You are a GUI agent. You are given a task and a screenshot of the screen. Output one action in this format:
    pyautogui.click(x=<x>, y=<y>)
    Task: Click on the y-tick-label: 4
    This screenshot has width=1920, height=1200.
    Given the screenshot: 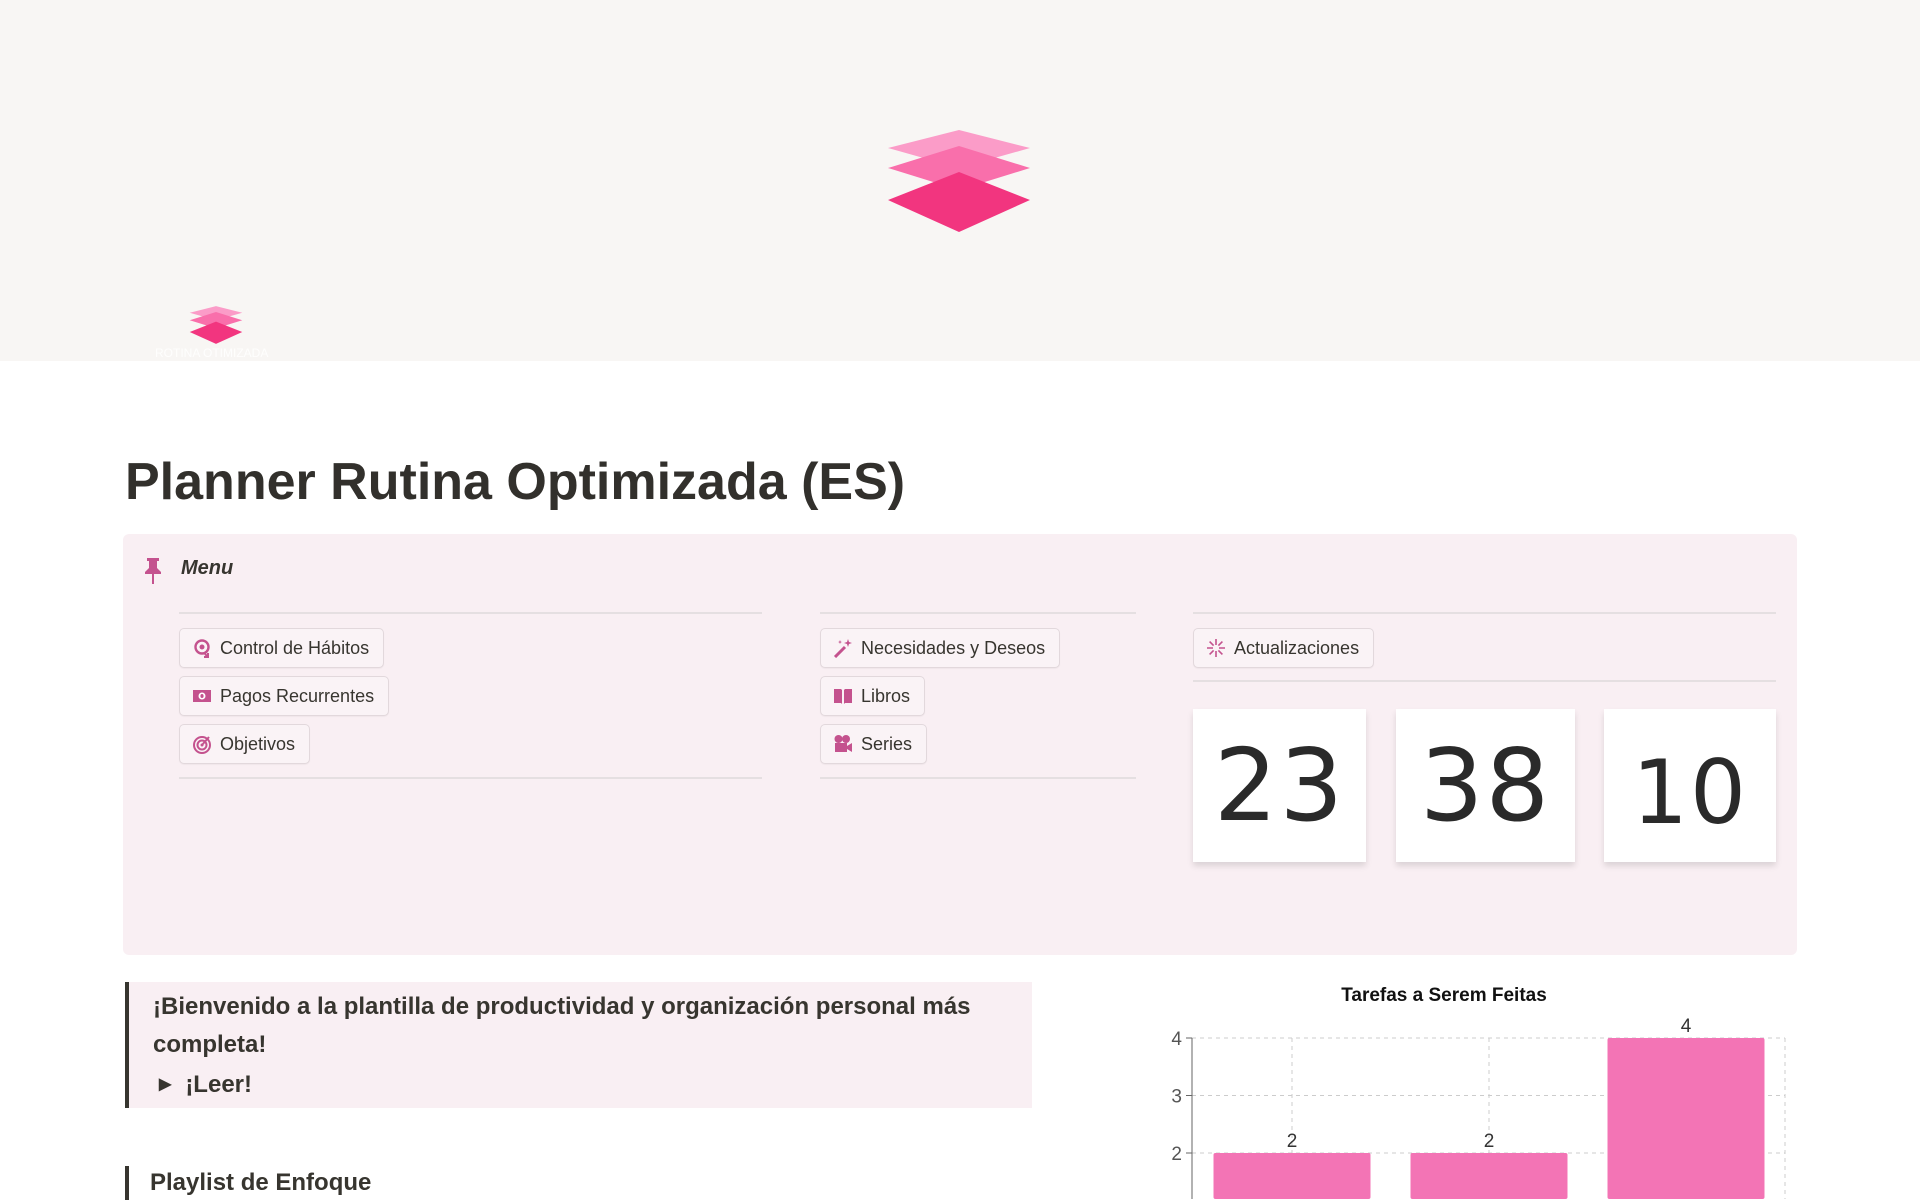 What is the action you would take?
    pyautogui.click(x=1176, y=1039)
    